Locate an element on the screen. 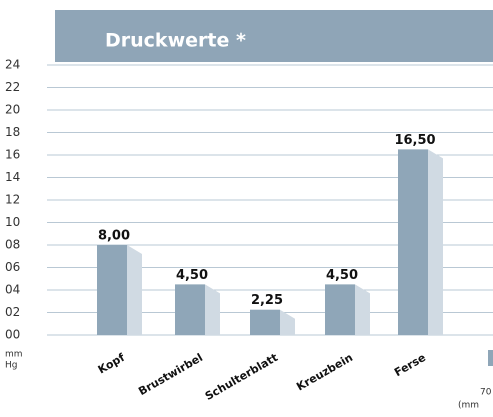  x-tick-label: Schulterblatt is located at coordinates (241, 377).